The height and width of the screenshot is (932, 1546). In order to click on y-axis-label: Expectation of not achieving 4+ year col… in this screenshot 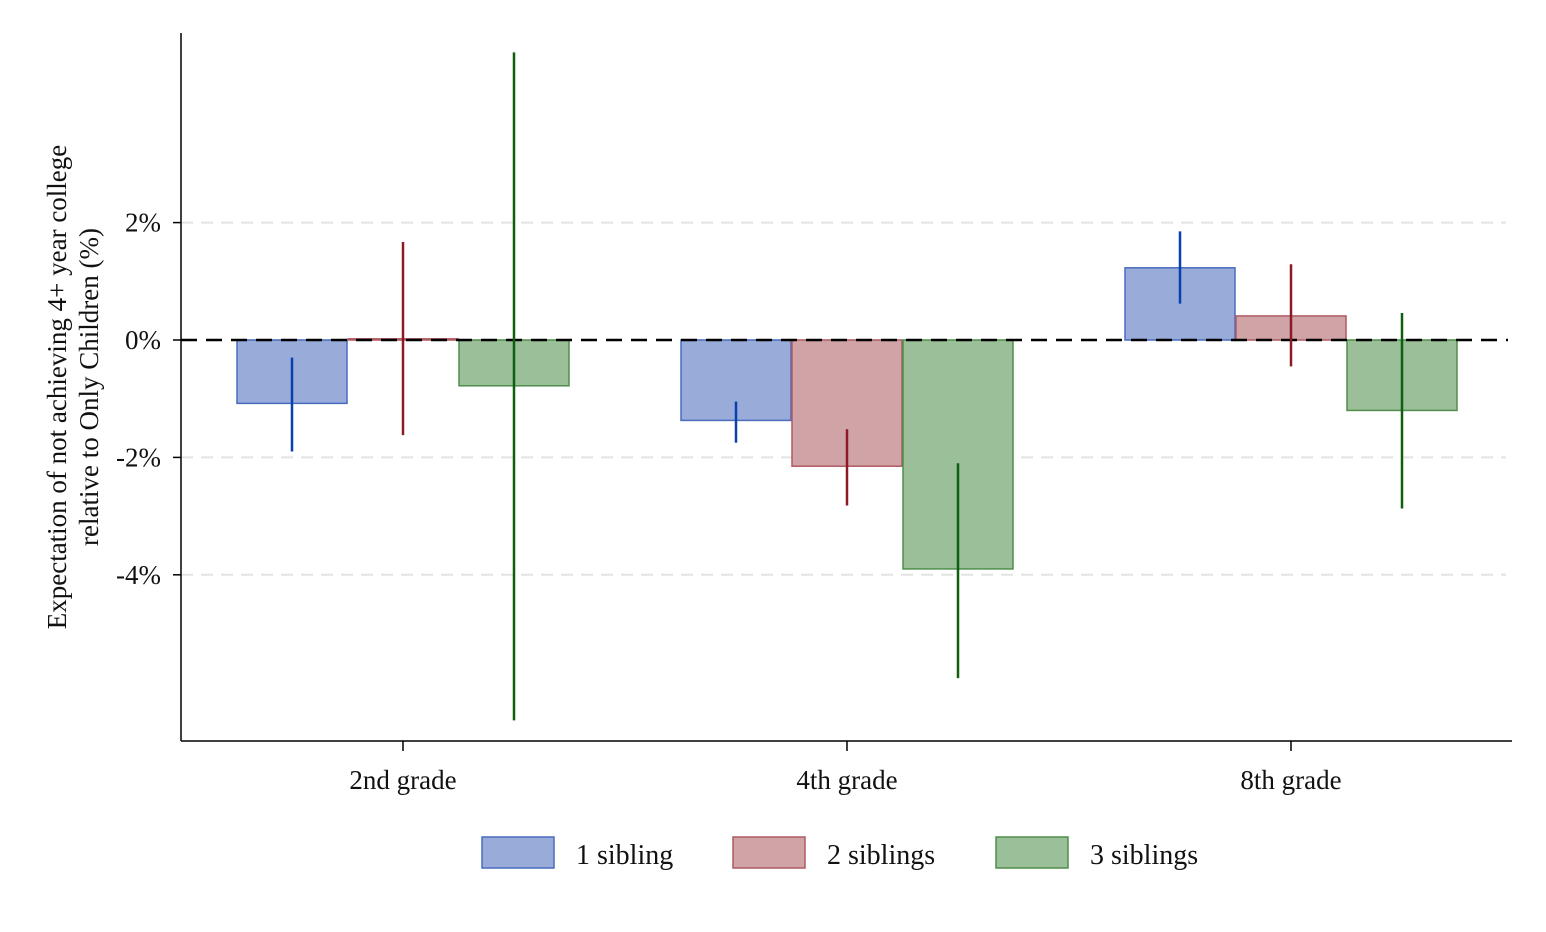, I will do `click(73, 387)`.